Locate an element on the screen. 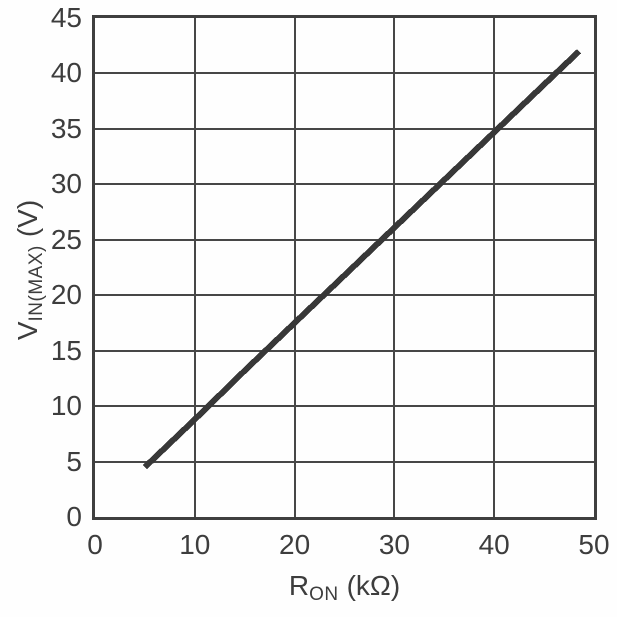 The width and height of the screenshot is (617, 617). y-tick-label-30: 30 is located at coordinates (66, 184).